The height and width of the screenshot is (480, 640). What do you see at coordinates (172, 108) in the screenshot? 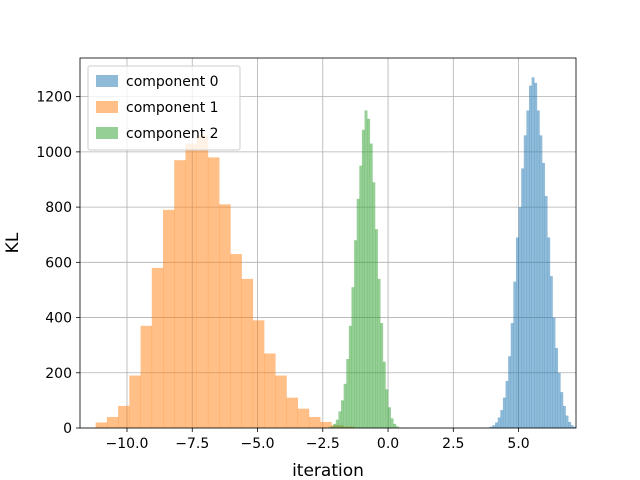
I see `legend-label-1: component 1` at bounding box center [172, 108].